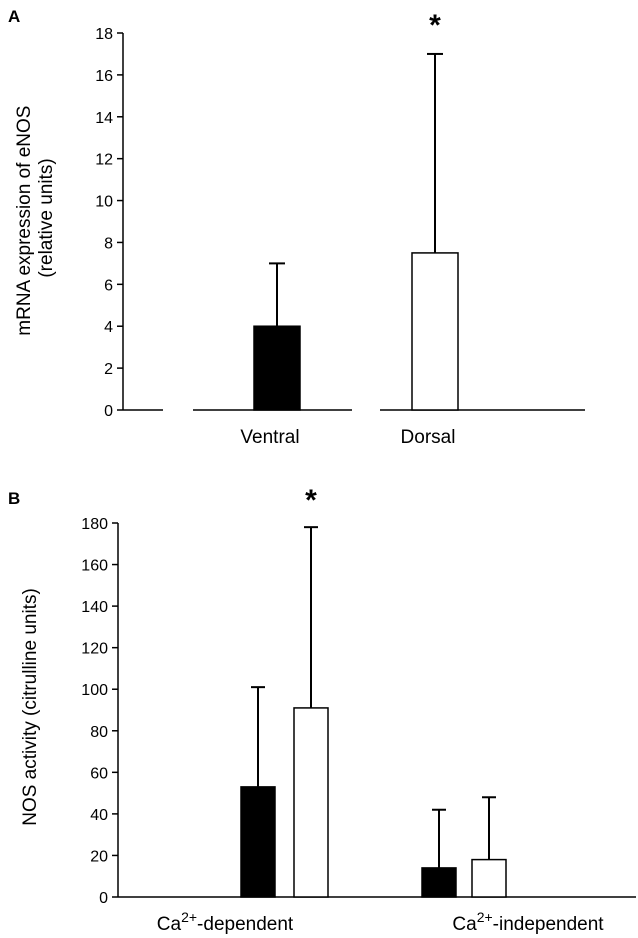 The width and height of the screenshot is (638, 938). Describe the element at coordinates (14, 498) in the screenshot. I see `panel-b-letter: B` at that location.